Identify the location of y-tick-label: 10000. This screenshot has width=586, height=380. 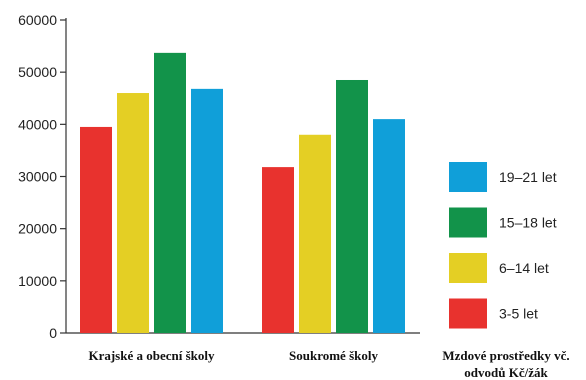
(37, 281).